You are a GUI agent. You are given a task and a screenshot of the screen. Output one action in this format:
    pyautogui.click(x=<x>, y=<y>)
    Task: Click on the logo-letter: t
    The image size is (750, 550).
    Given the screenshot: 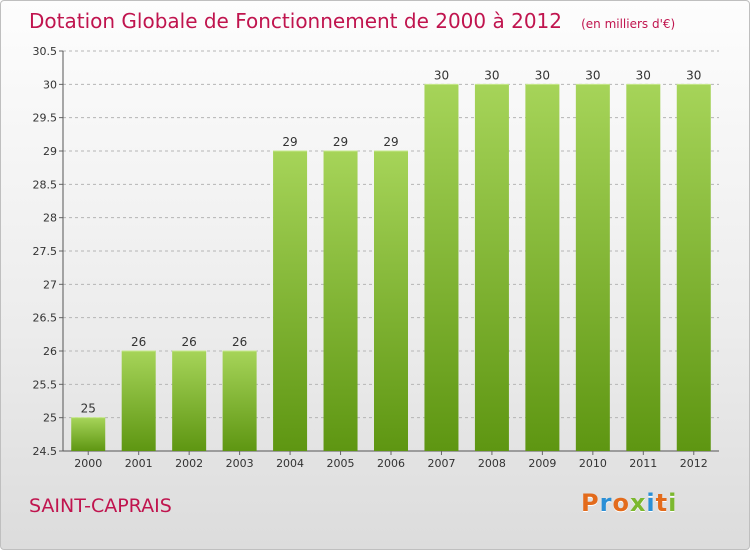 What is the action you would take?
    pyautogui.click(x=662, y=503)
    